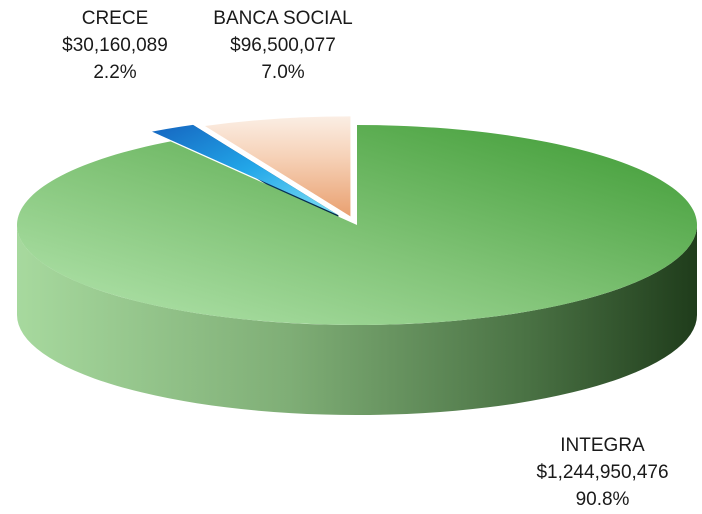 The width and height of the screenshot is (702, 514). What do you see at coordinates (115, 18) in the screenshot?
I see `slice-label-crece-name: CRECE` at bounding box center [115, 18].